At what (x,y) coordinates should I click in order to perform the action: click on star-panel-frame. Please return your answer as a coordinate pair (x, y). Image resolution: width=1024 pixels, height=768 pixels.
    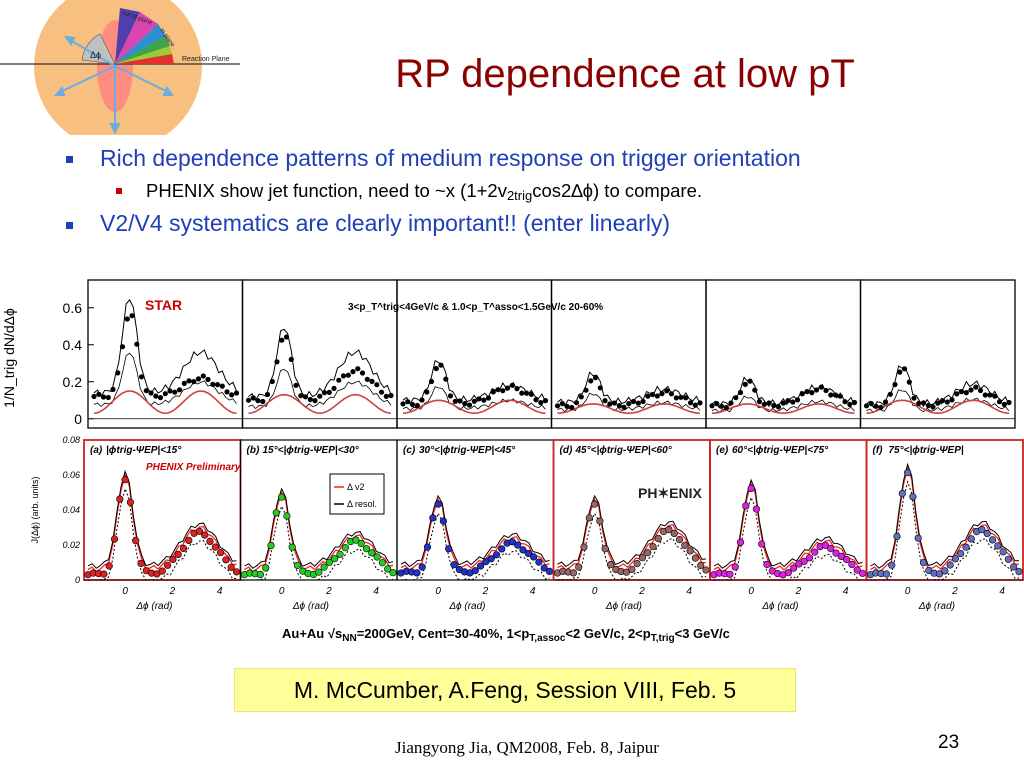
    Looking at the image, I should click on (937, 354).